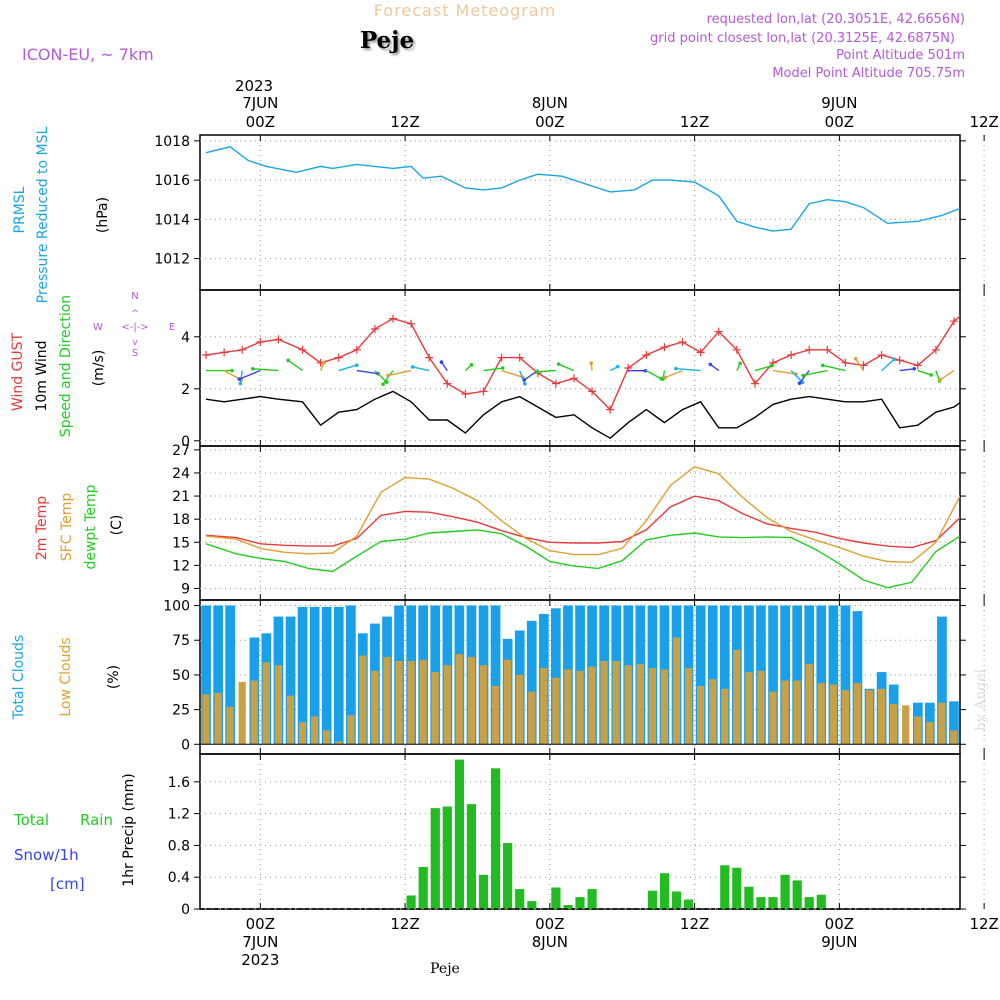  What do you see at coordinates (550, 103) in the screenshot?
I see `top-date-label: 8JUN` at bounding box center [550, 103].